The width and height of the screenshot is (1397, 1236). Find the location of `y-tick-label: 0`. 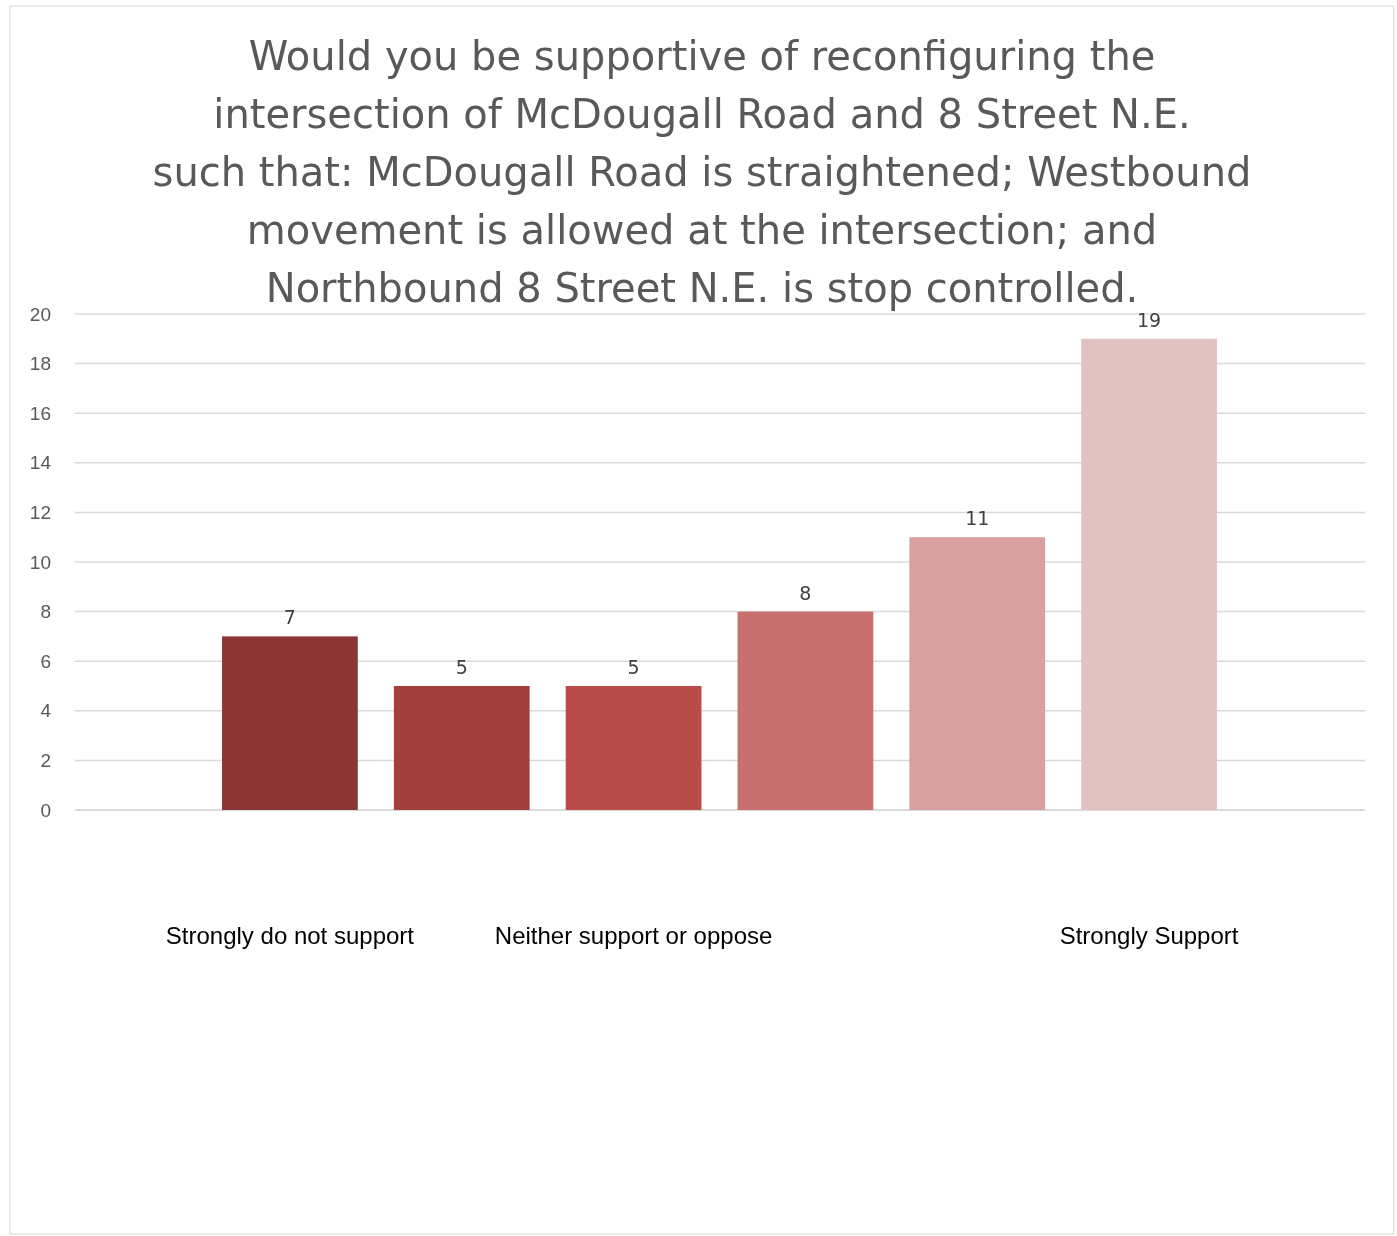

y-tick-label: 0 is located at coordinates (45, 810).